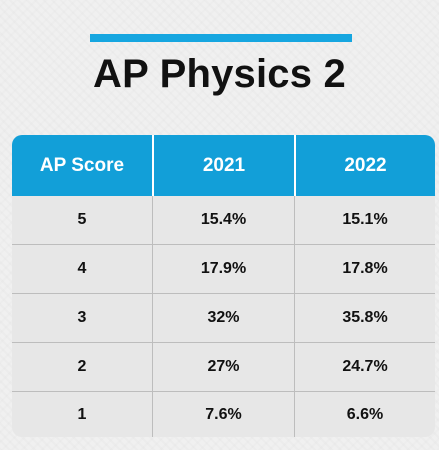 Image resolution: width=439 pixels, height=450 pixels. What do you see at coordinates (364, 367) in the screenshot?
I see `percent-2022-cell: 24.7%` at bounding box center [364, 367].